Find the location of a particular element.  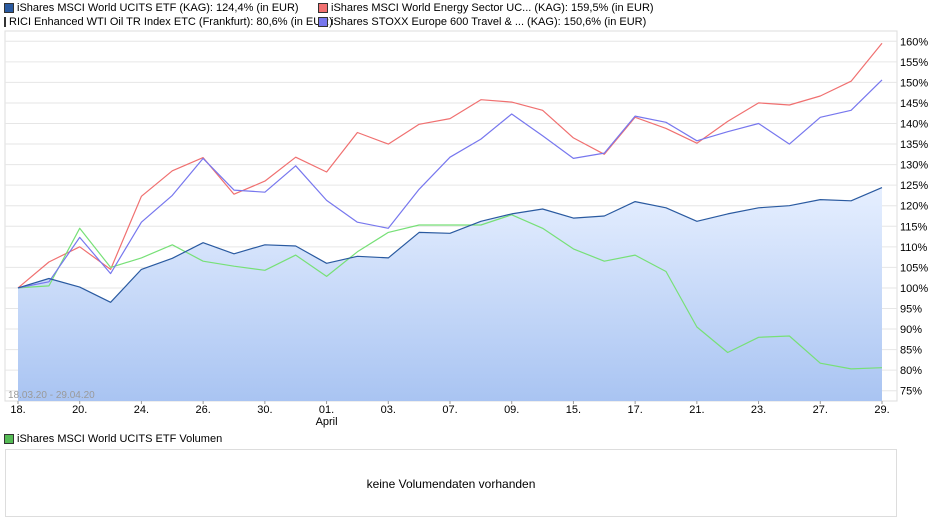

y-tick-label: 130% is located at coordinates (914, 166).